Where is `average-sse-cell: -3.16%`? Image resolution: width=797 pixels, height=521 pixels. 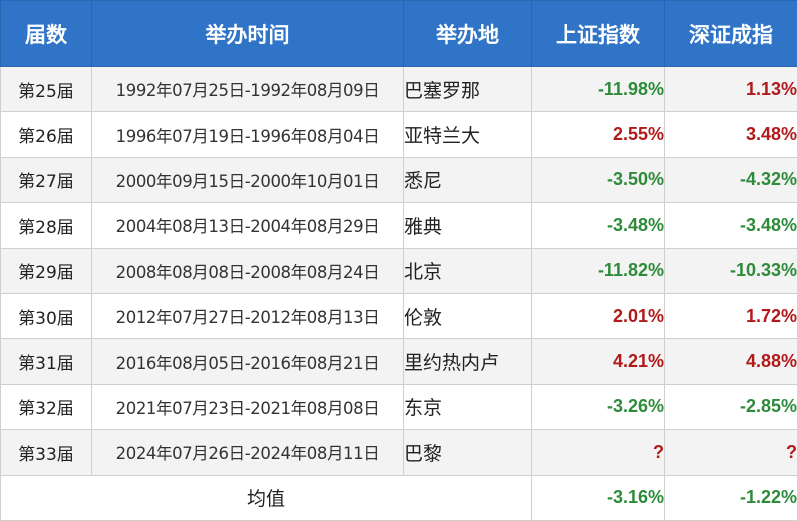 average-sse-cell: -3.16% is located at coordinates (598, 497).